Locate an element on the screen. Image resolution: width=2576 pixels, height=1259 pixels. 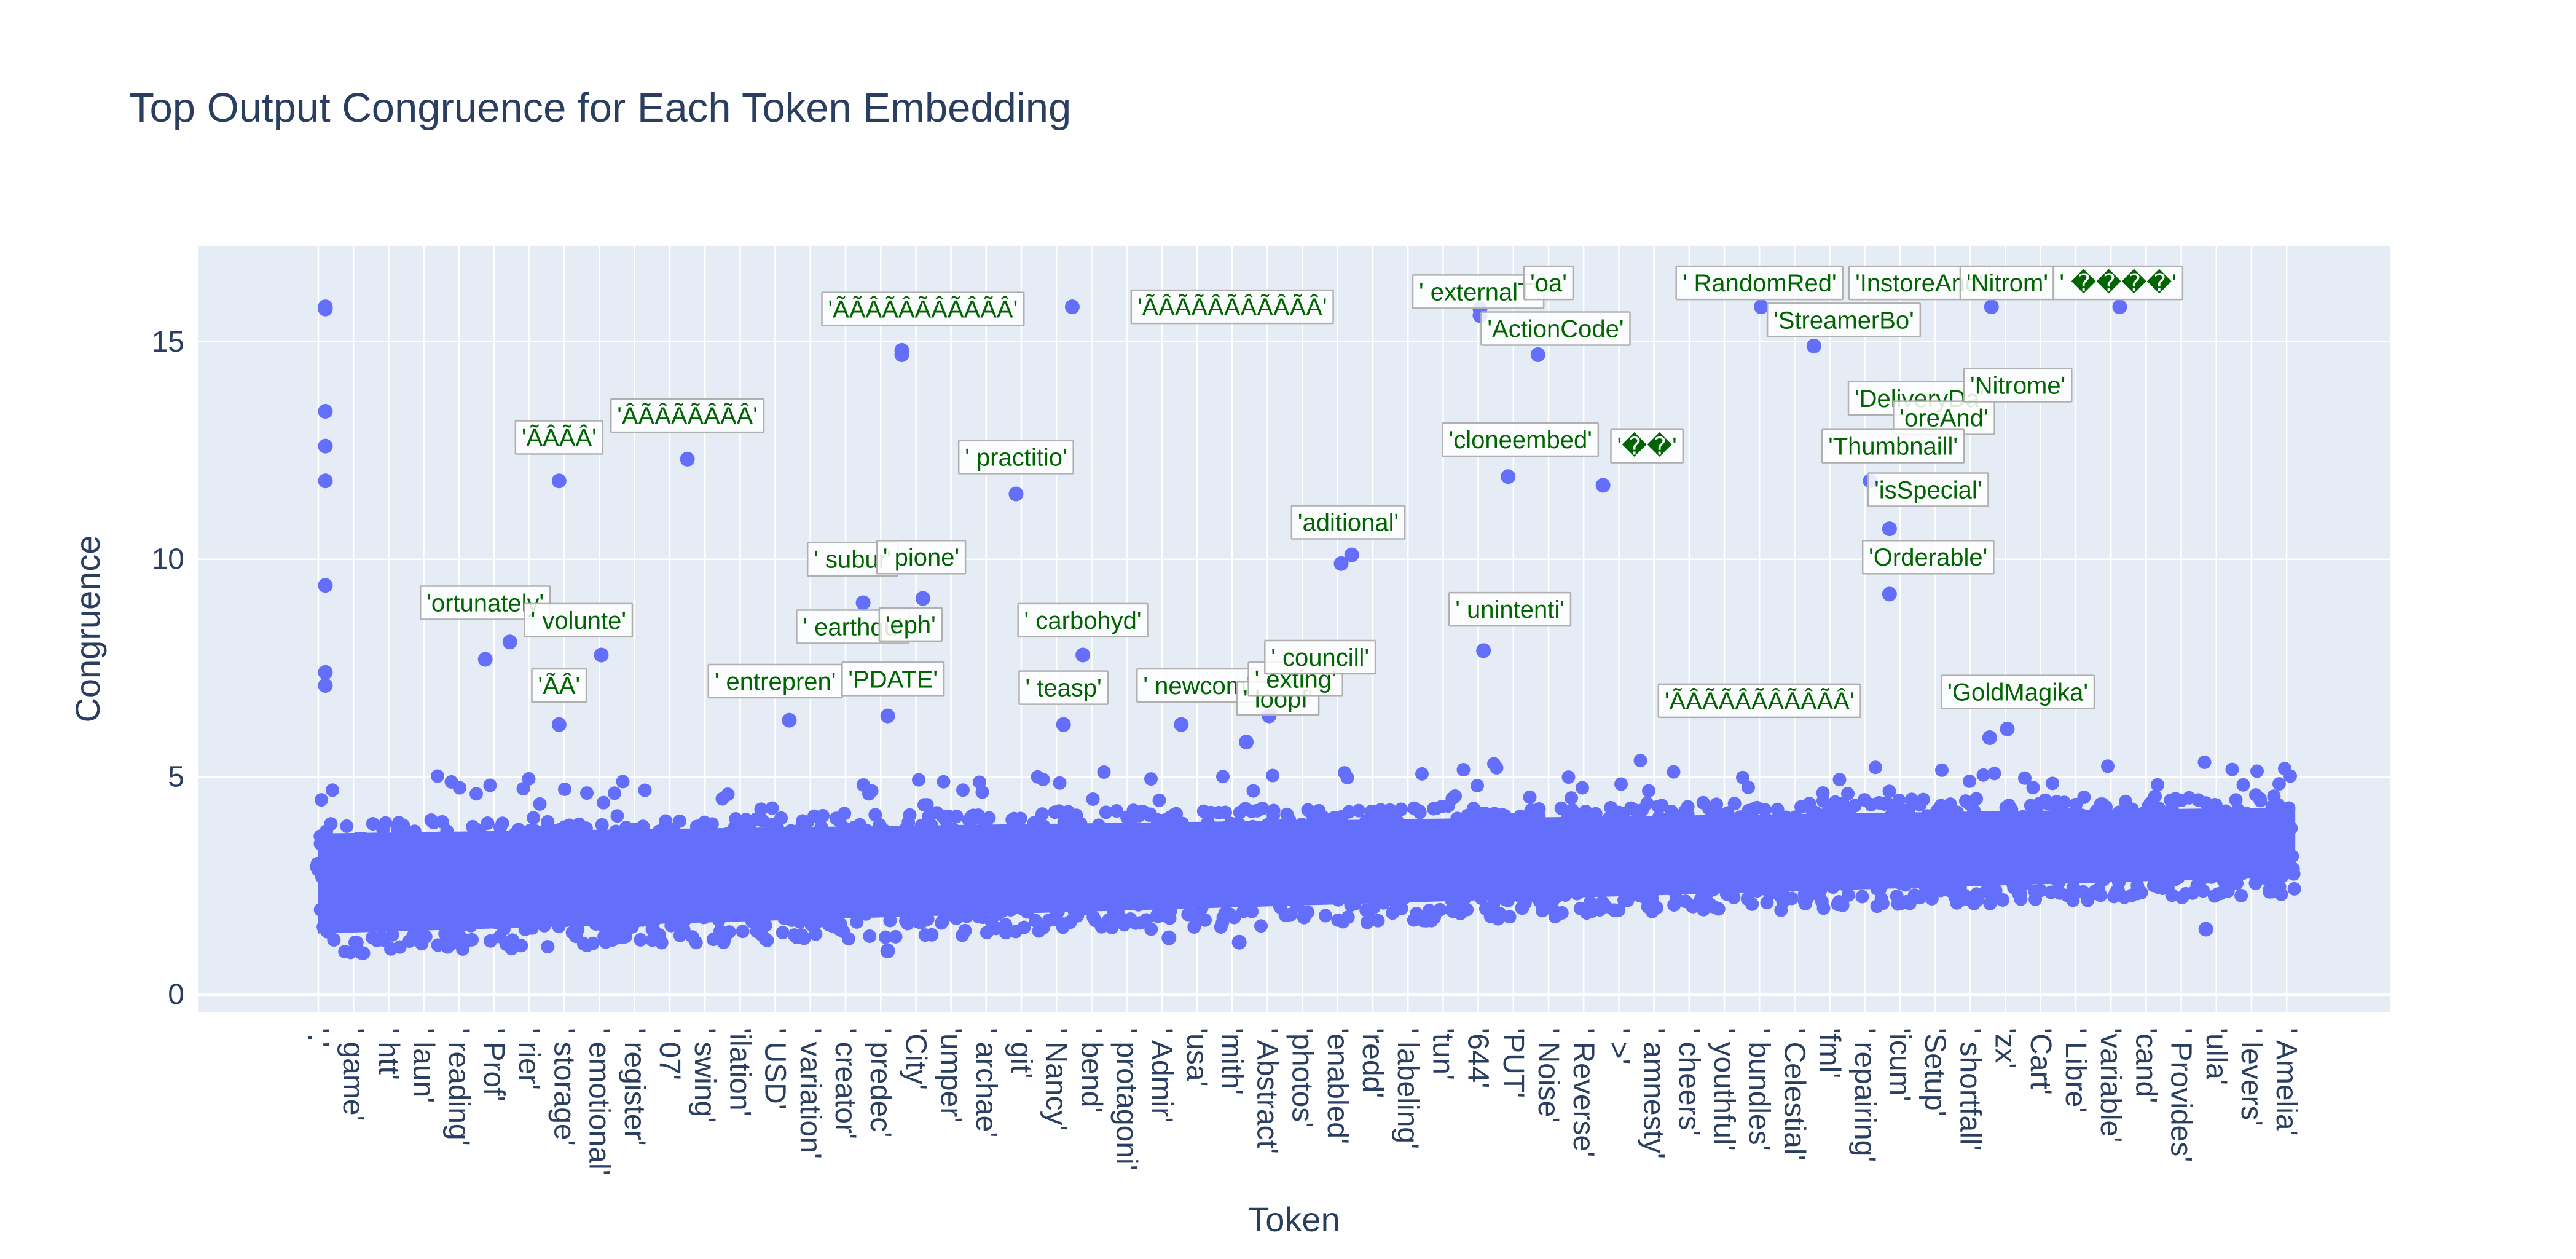
x-tick-label: ' creator' is located at coordinates (845, 1083).